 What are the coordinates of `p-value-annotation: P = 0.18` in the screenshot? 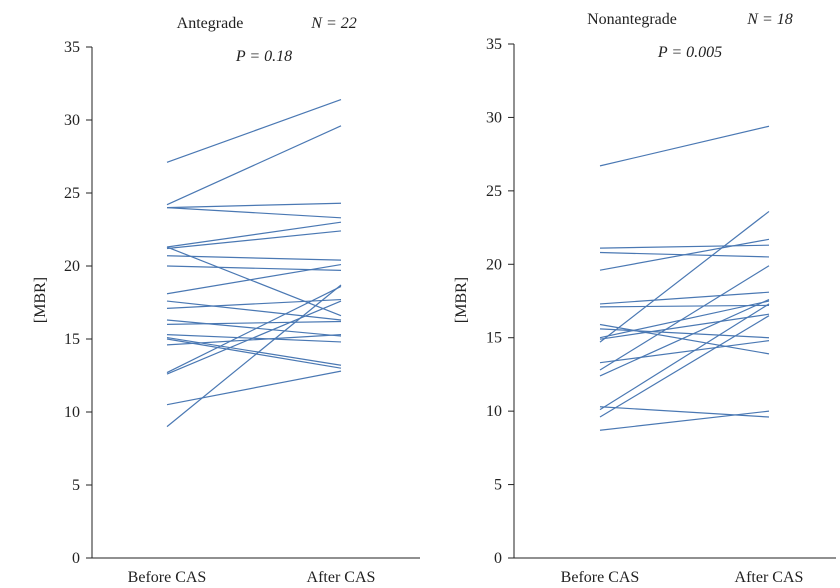 It's located at (263, 56).